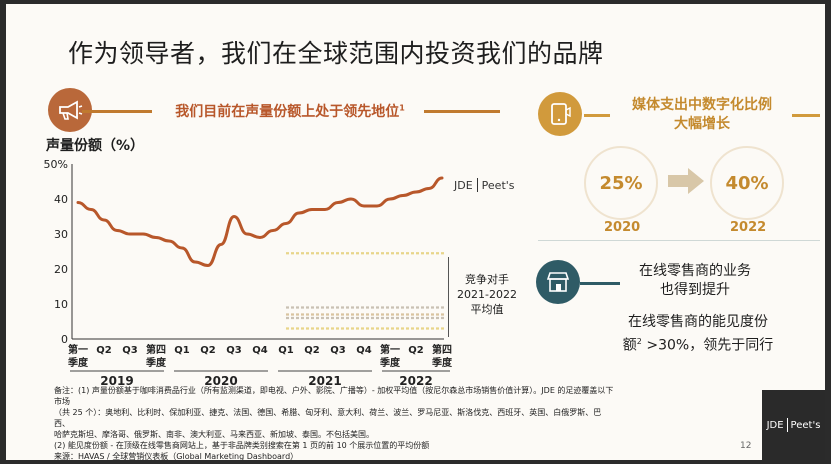 The height and width of the screenshot is (464, 831). What do you see at coordinates (64, 339) in the screenshot?
I see `y-tick-label: 0` at bounding box center [64, 339].